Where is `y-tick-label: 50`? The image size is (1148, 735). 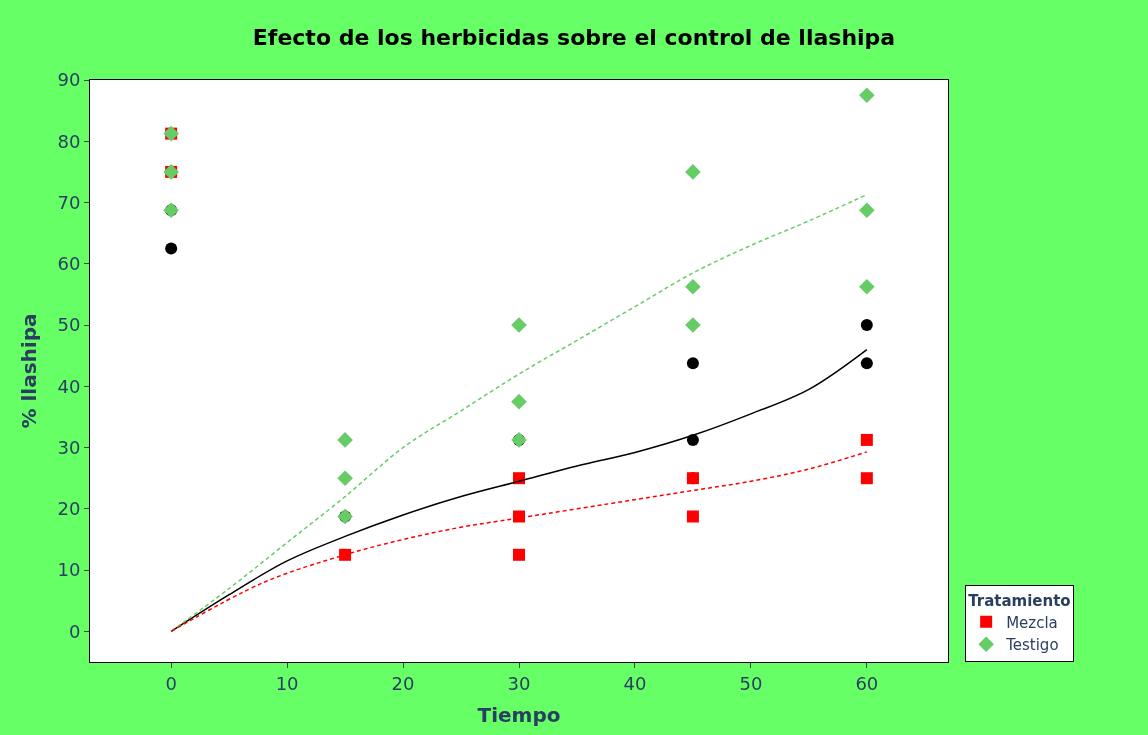 y-tick-label: 50 is located at coordinates (69, 325).